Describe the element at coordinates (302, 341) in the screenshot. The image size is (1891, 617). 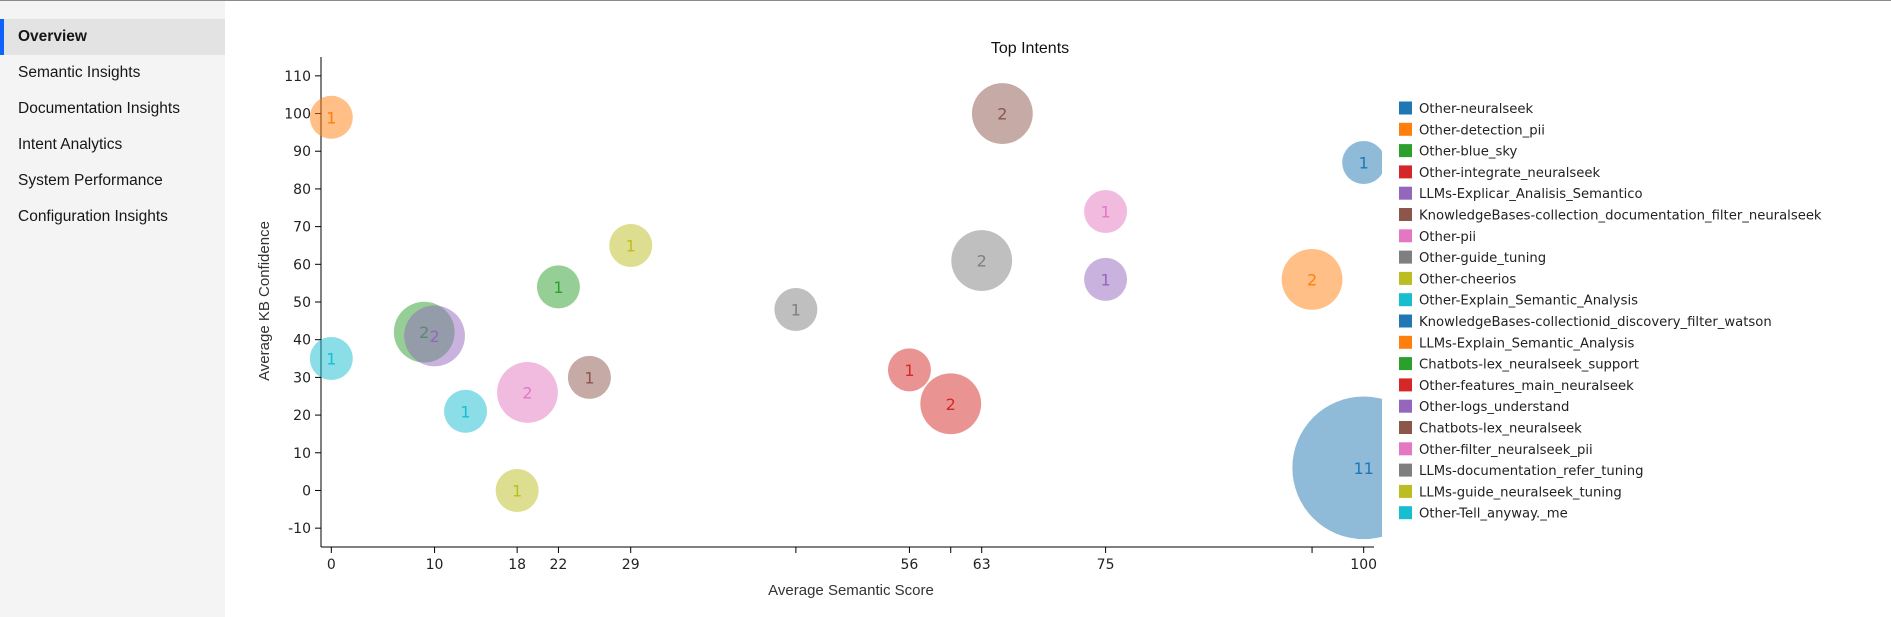
I see `y-tick-label: 40` at that location.